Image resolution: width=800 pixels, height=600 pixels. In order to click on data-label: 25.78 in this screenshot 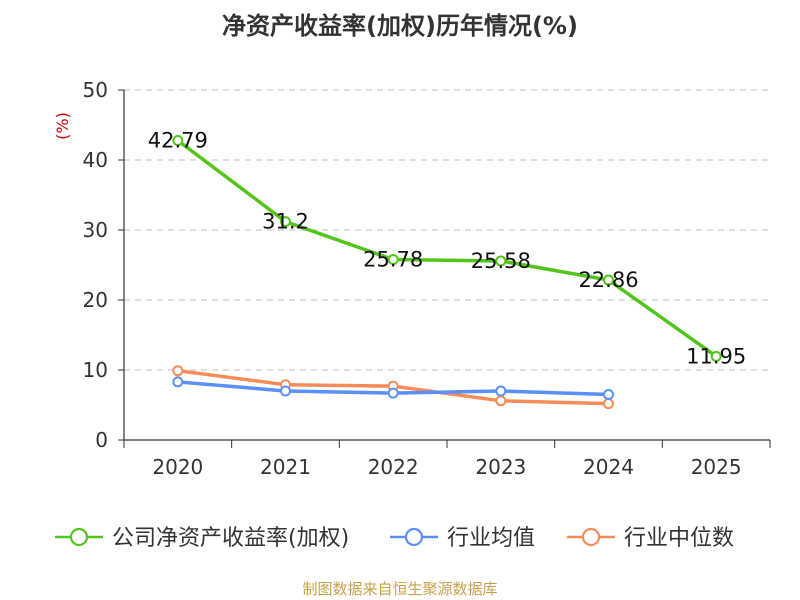, I will do `click(393, 260)`.